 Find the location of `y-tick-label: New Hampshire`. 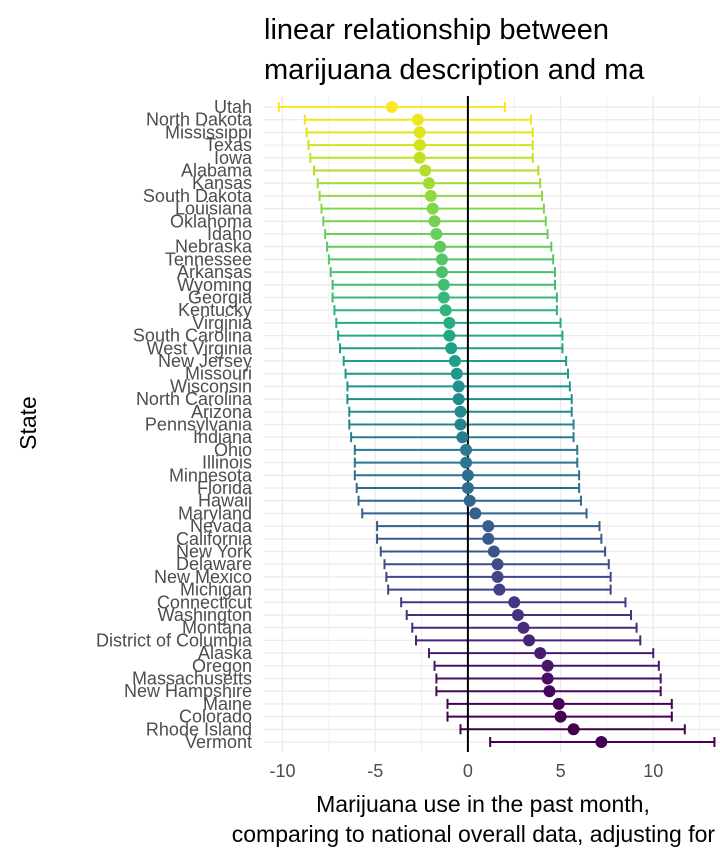

y-tick-label: New Hampshire is located at coordinates (188, 691).